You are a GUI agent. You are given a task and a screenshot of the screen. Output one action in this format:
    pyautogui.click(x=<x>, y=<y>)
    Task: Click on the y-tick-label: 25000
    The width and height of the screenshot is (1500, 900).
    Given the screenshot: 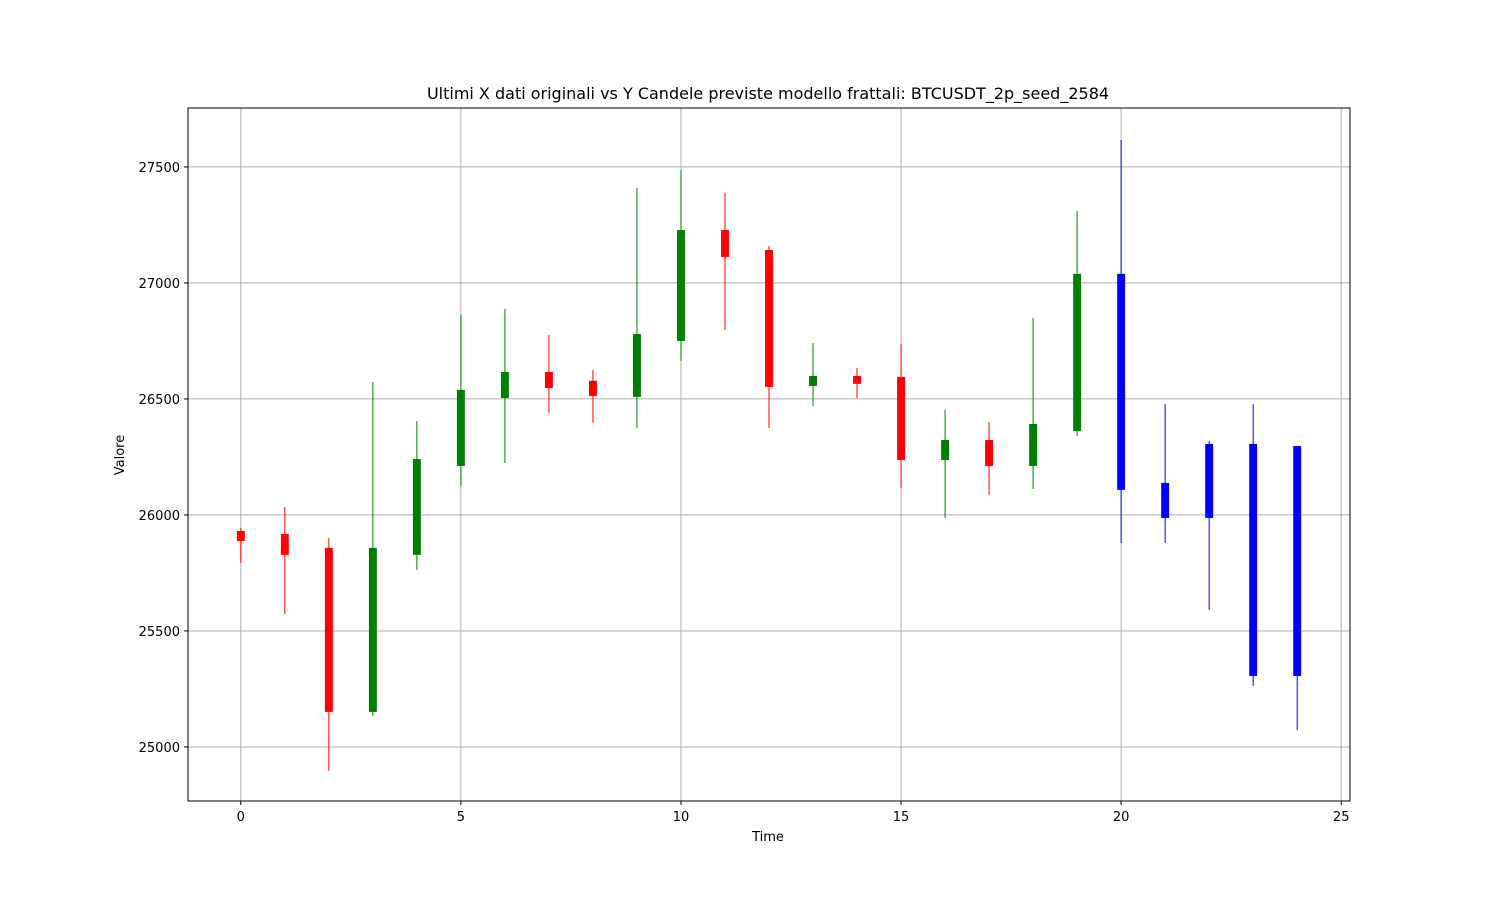 What is the action you would take?
    pyautogui.click(x=159, y=748)
    